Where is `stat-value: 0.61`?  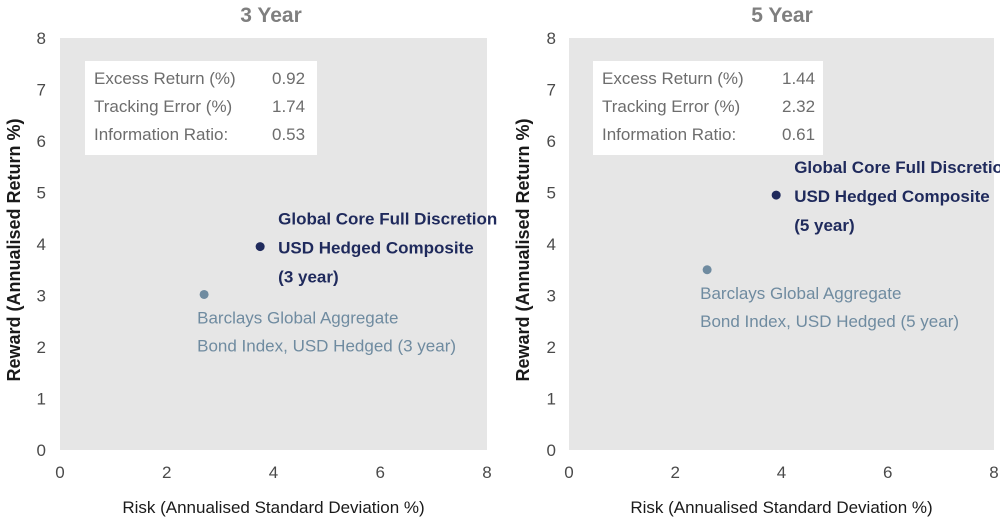 stat-value: 0.61 is located at coordinates (798, 134).